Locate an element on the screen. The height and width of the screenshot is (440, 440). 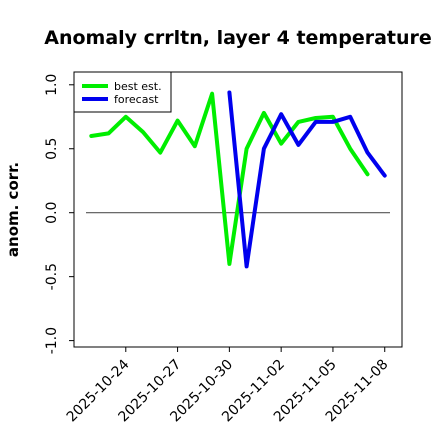
y-tick-label: 0.5 is located at coordinates (52, 149).